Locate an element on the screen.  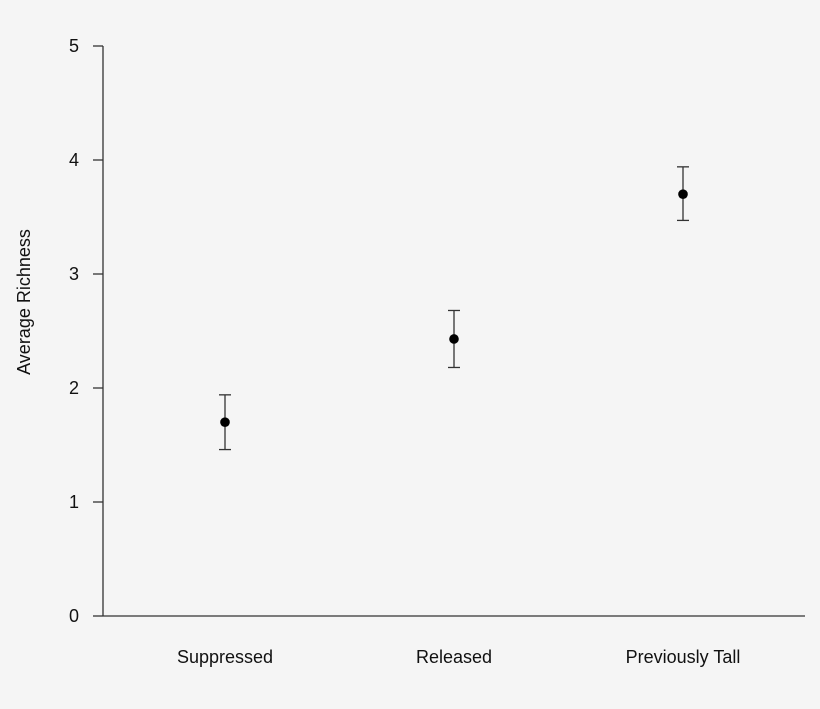
y-tick-label-3: 3 is located at coordinates (74, 274).